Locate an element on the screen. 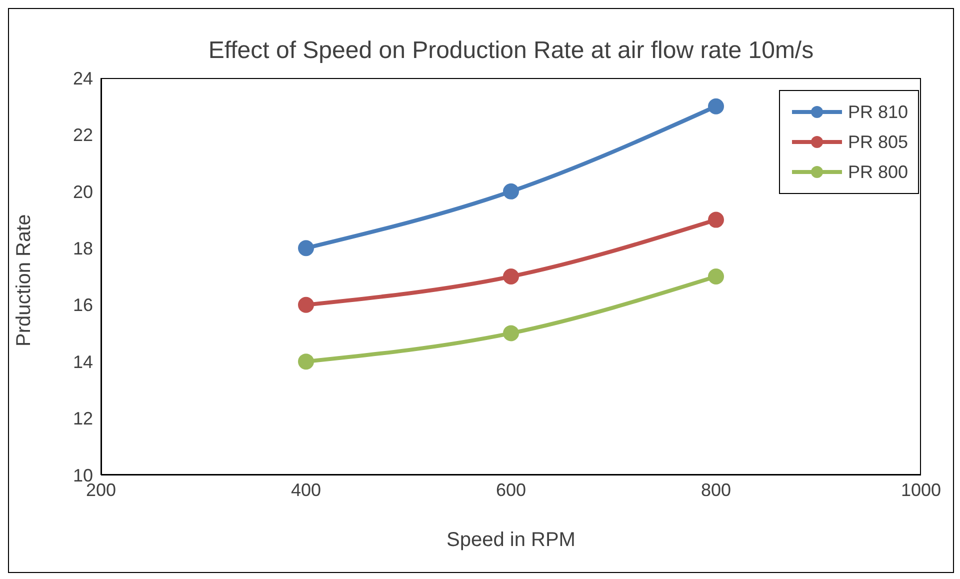 Image resolution: width=960 pixels, height=579 pixels. y-tick-label: 22 is located at coordinates (82, 135).